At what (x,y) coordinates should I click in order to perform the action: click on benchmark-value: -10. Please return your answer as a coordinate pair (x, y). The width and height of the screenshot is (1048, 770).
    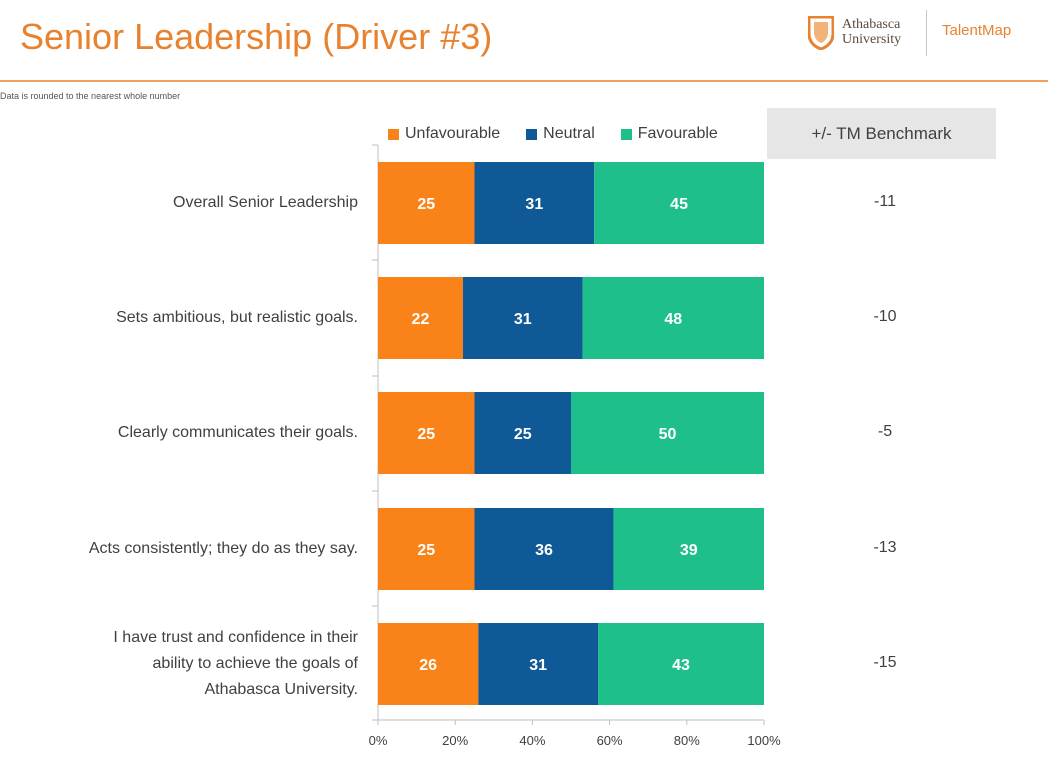
    Looking at the image, I should click on (885, 316).